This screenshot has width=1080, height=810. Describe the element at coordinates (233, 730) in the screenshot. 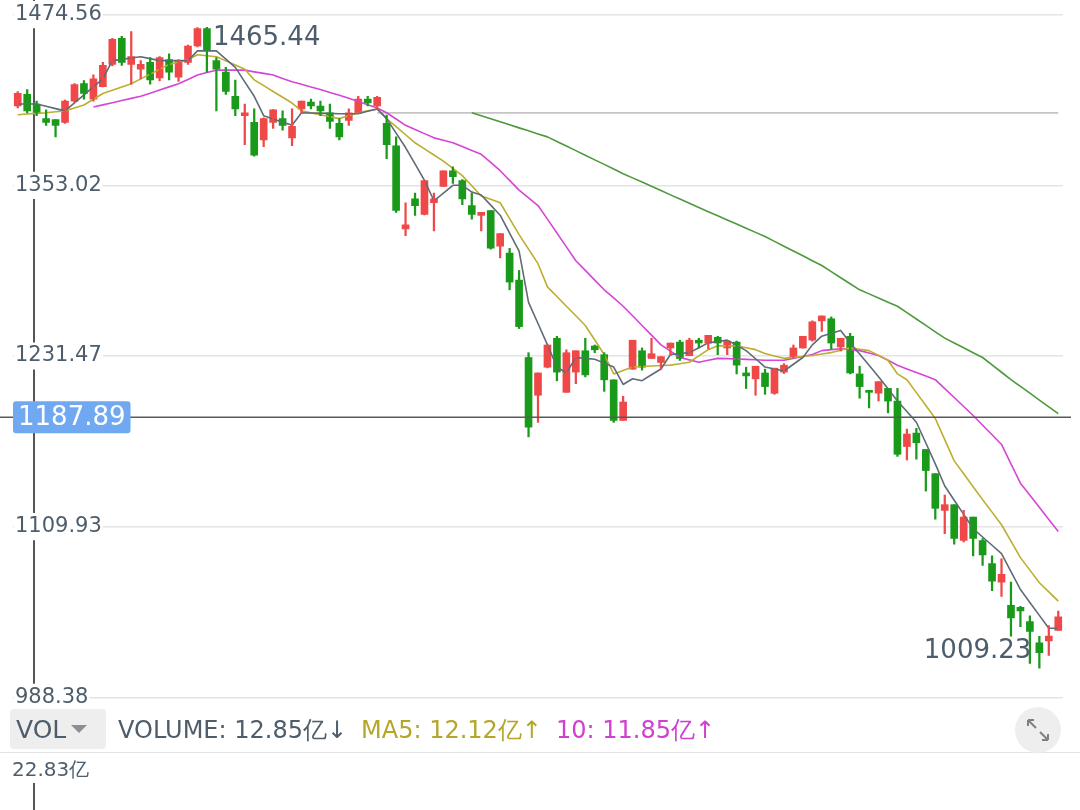

I see `text: VOLUME: 12.85亿↓` at that location.